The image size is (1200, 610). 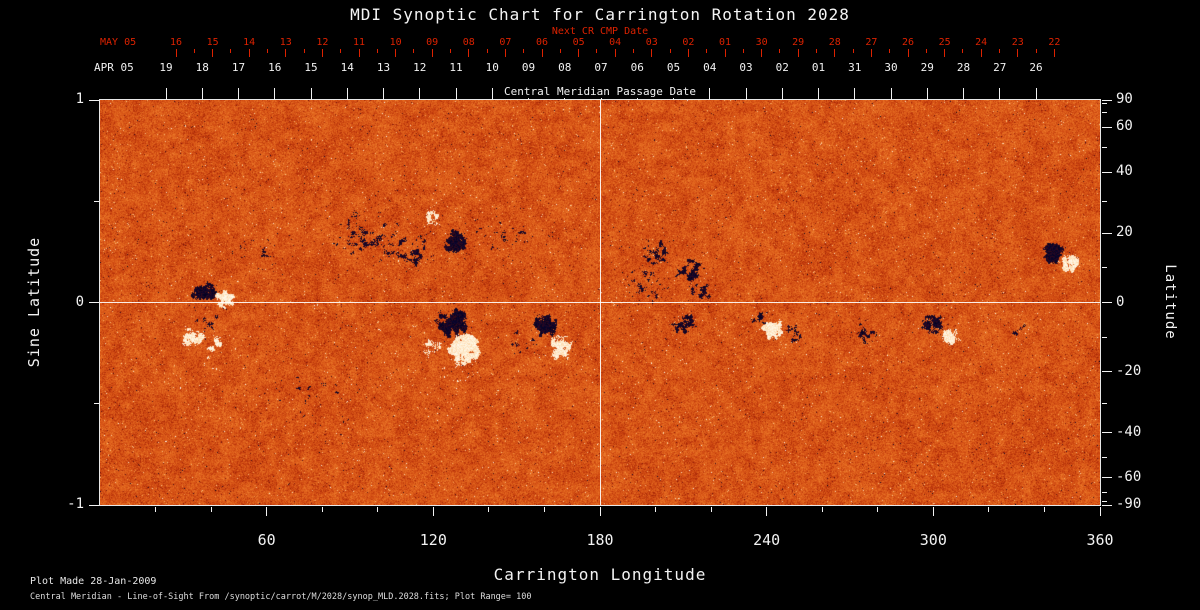 What do you see at coordinates (79, 301) in the screenshot?
I see `sine-latitude-tick-label: 0` at bounding box center [79, 301].